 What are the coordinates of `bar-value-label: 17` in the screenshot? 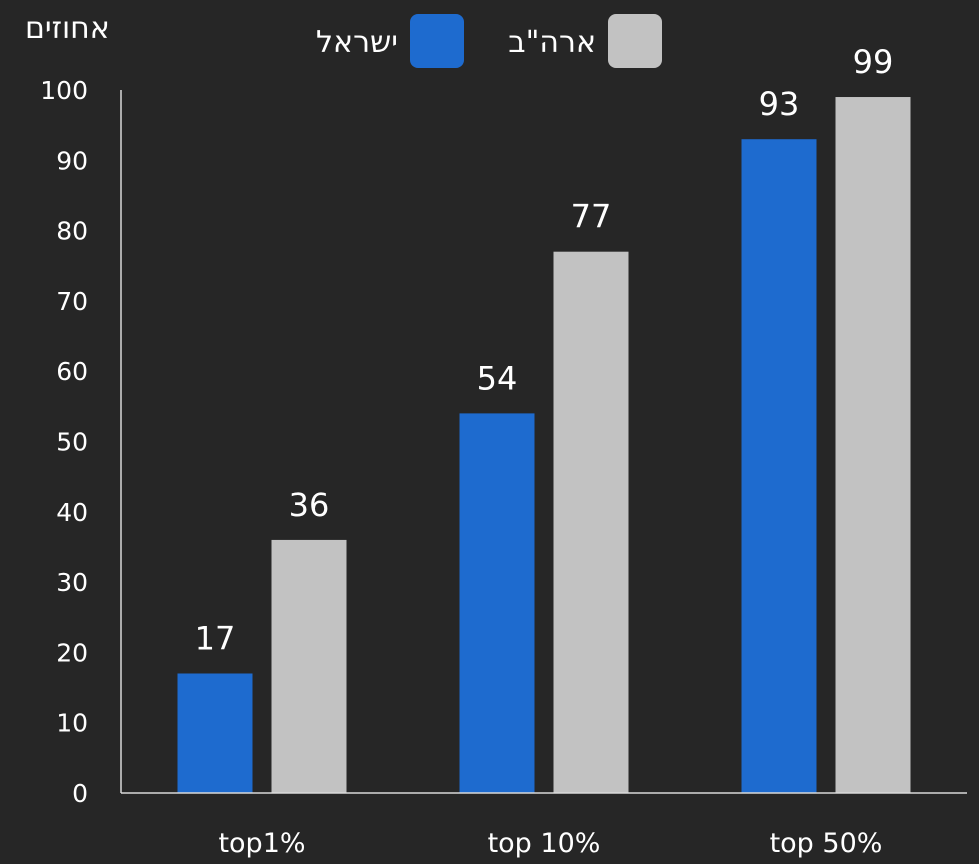 It's located at (215, 638).